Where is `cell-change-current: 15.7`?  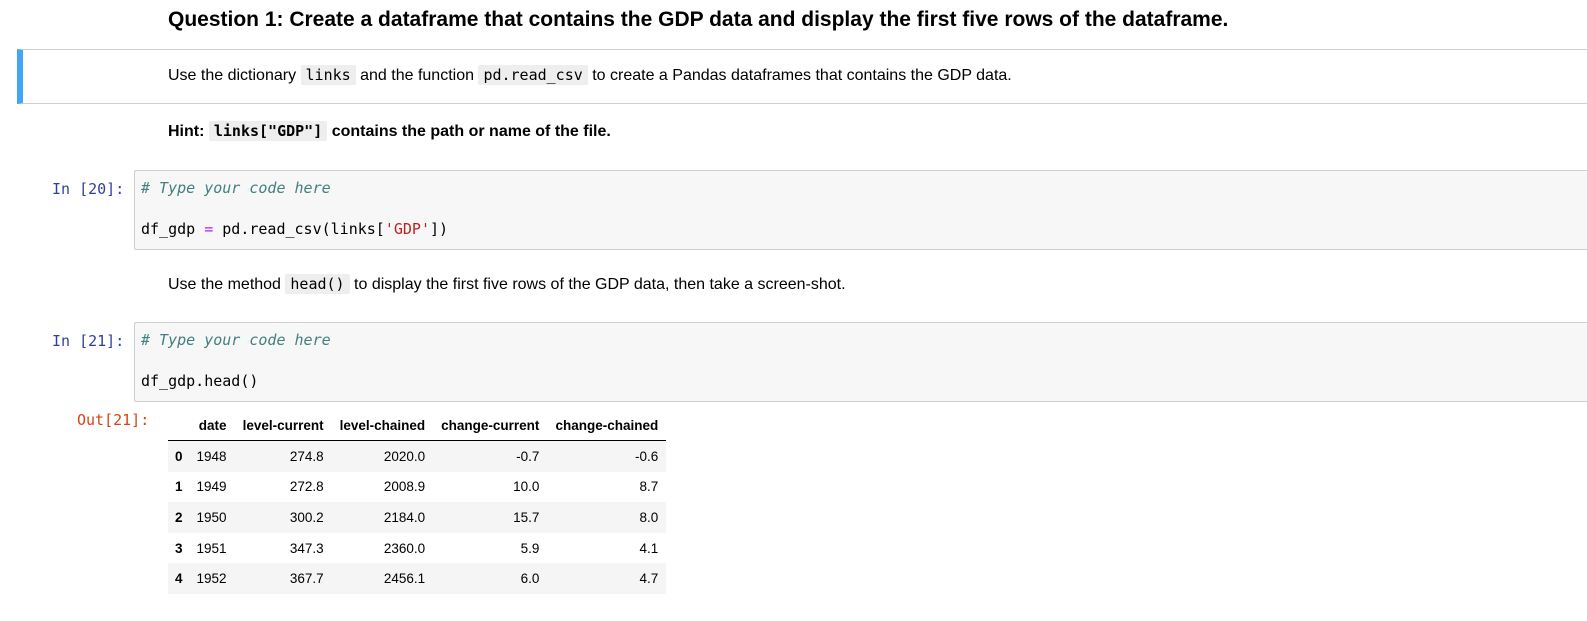 cell-change-current: 15.7 is located at coordinates (526, 517).